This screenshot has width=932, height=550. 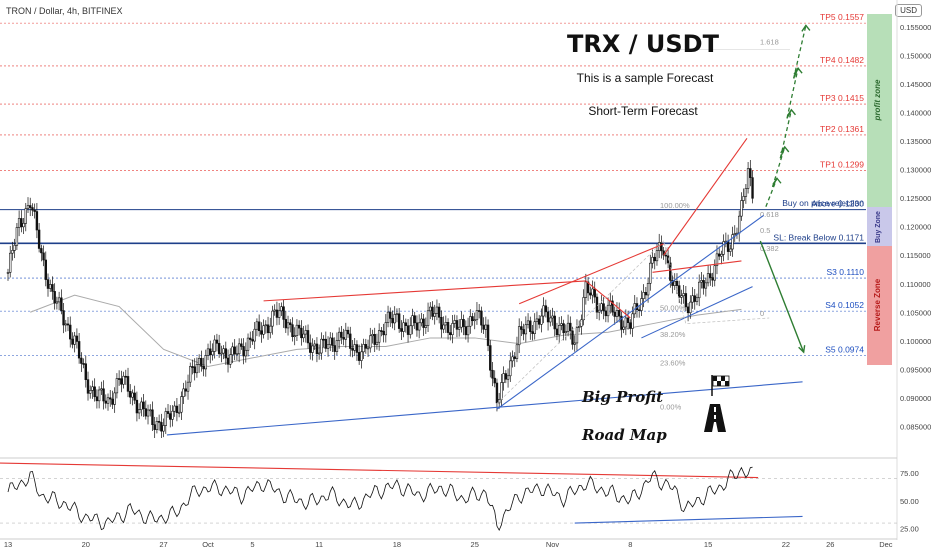 I want to click on rsi-trend-support, so click(x=688, y=519).